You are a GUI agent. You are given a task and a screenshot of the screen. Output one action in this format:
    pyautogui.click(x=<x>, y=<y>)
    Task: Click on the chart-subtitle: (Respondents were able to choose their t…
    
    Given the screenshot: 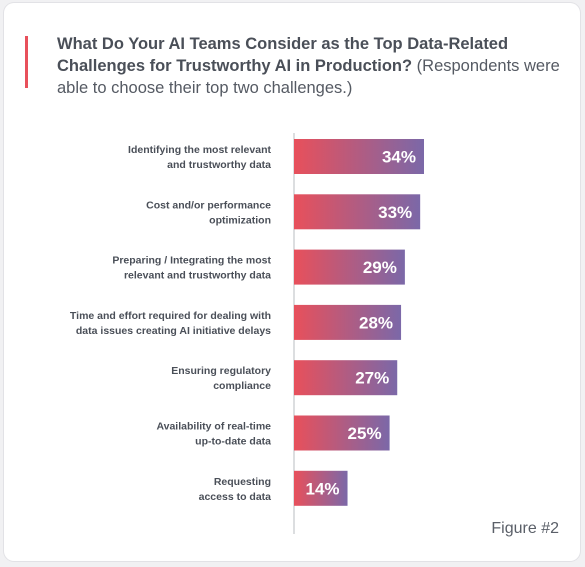 What is the action you would take?
    pyautogui.click(x=308, y=77)
    